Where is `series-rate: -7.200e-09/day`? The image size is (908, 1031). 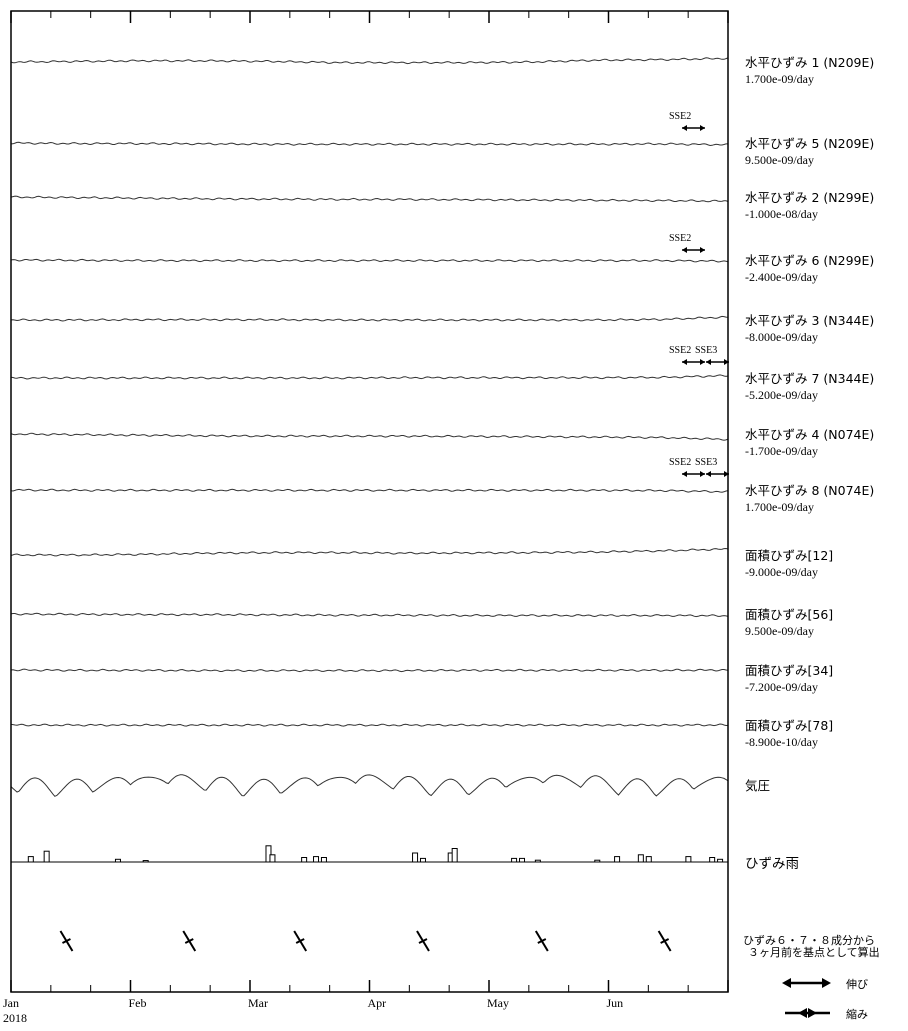
series-rate: -7.200e-09/day is located at coordinates (781, 687).